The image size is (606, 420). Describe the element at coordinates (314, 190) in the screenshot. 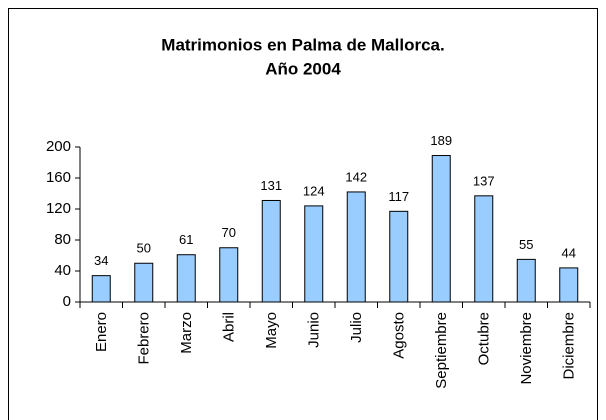

I see `value-label: 124` at that location.